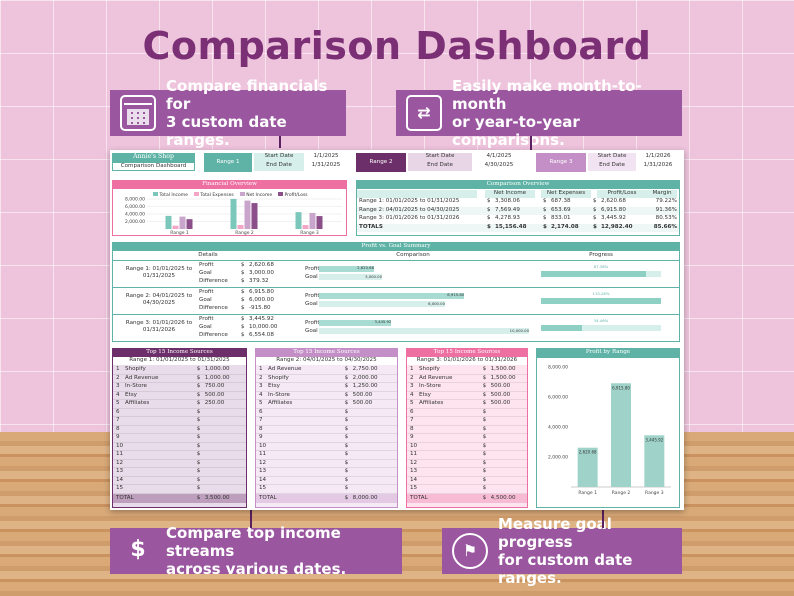 The height and width of the screenshot is (596, 794). What do you see at coordinates (413, 255) in the screenshot?
I see `col-comparison: Comparison` at bounding box center [413, 255].